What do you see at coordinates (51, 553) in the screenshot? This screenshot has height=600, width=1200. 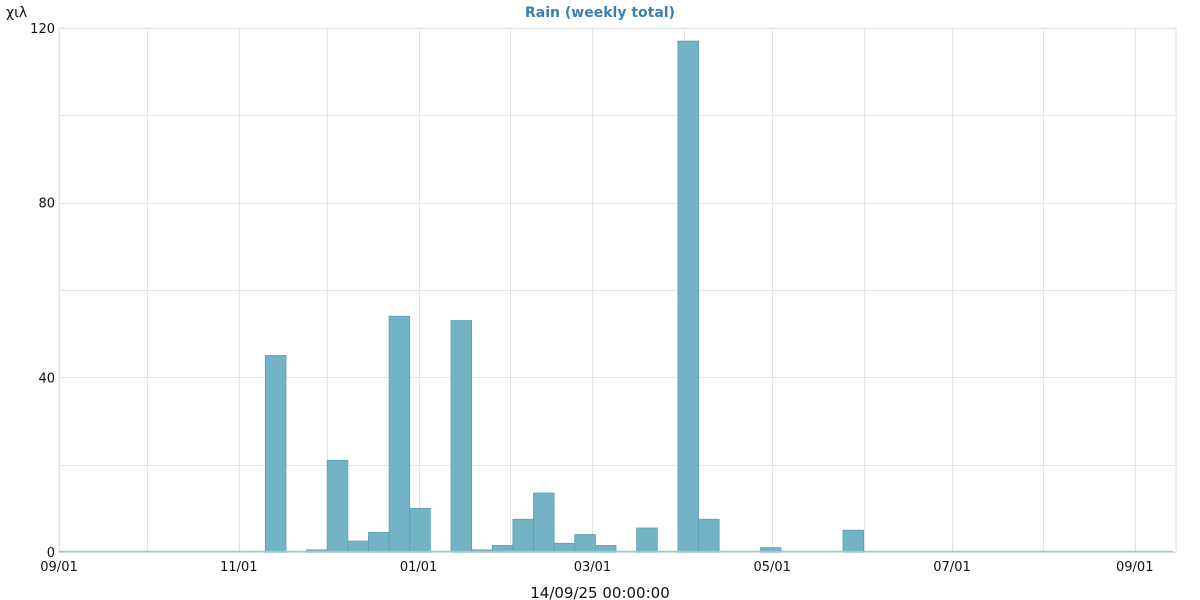 I see `y-tick-label: 0` at bounding box center [51, 553].